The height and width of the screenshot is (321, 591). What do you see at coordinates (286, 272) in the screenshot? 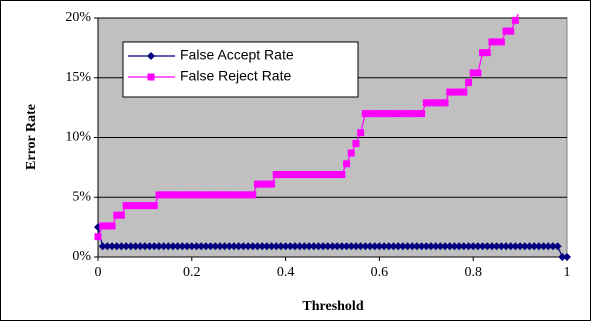
I see `x-tick-label: 0.4` at bounding box center [286, 272].